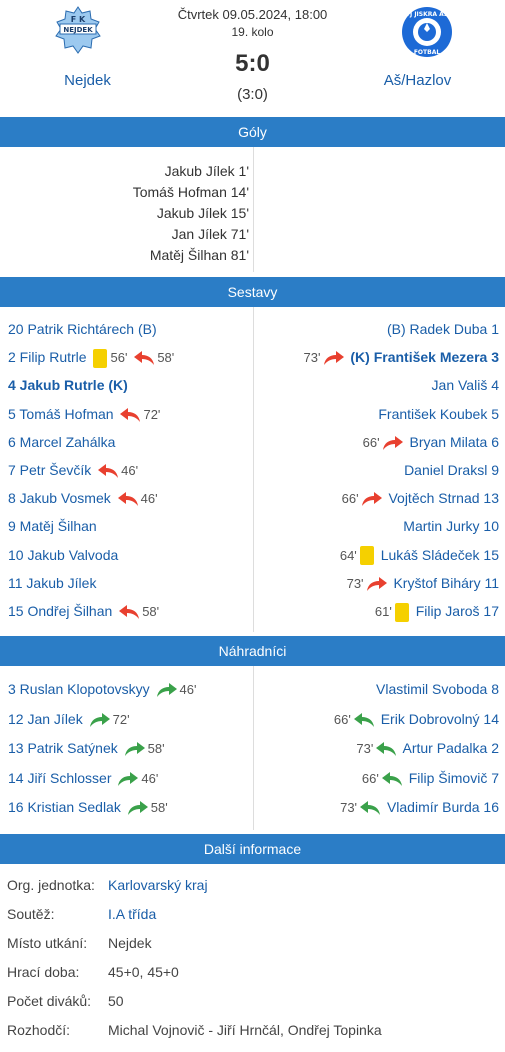 The image size is (505, 1052). What do you see at coordinates (47, 357) in the screenshot?
I see `player-name: 2 Filip Rutrle` at bounding box center [47, 357].